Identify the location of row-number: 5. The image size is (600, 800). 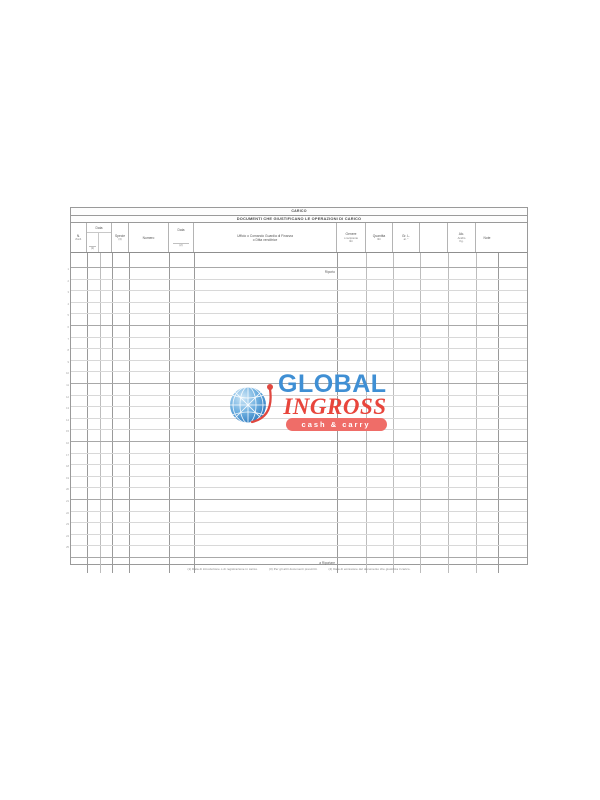
(68, 316).